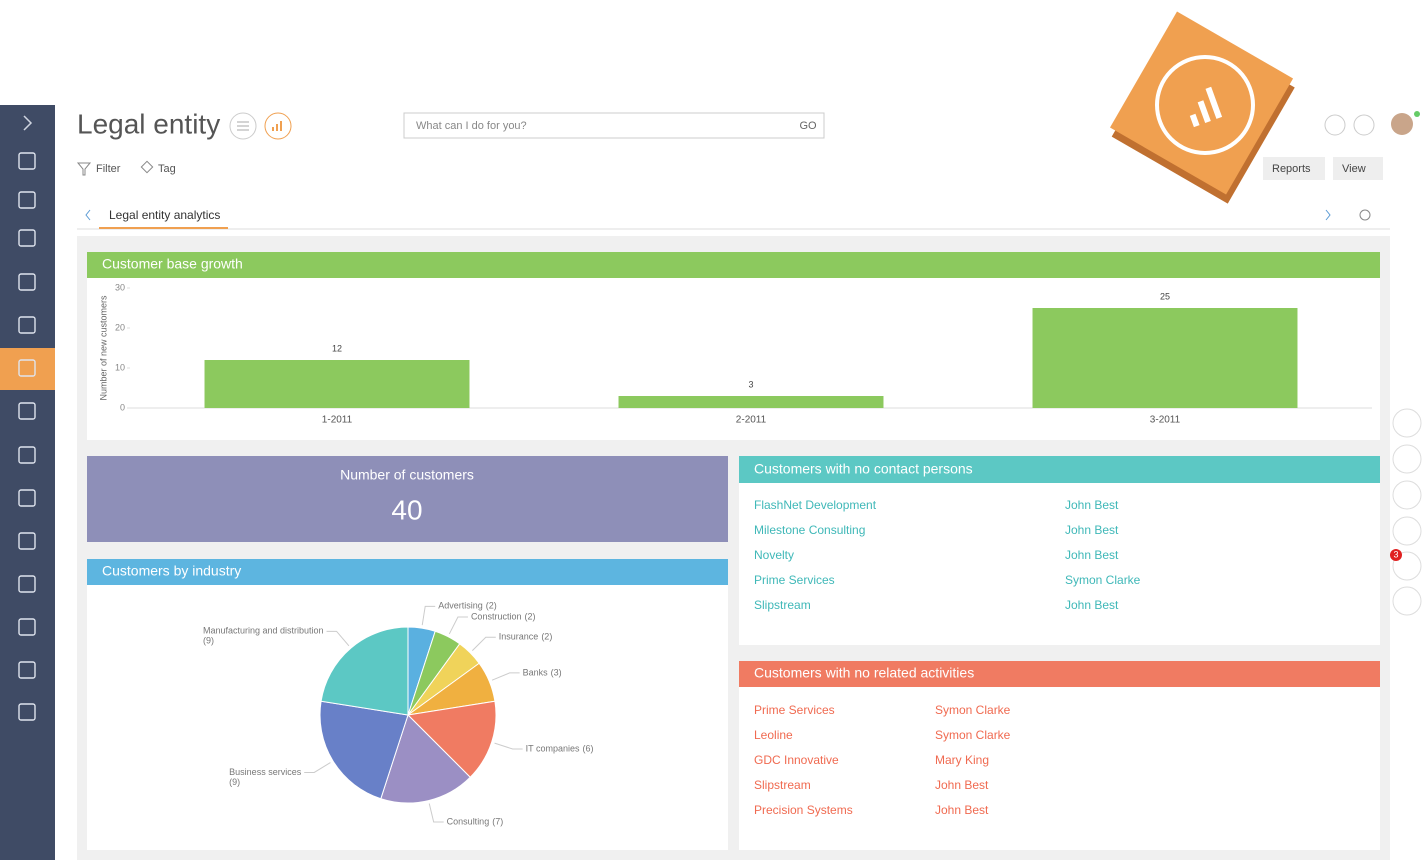  Describe the element at coordinates (497, 821) in the screenshot. I see `pie-value-label: (7)` at that location.